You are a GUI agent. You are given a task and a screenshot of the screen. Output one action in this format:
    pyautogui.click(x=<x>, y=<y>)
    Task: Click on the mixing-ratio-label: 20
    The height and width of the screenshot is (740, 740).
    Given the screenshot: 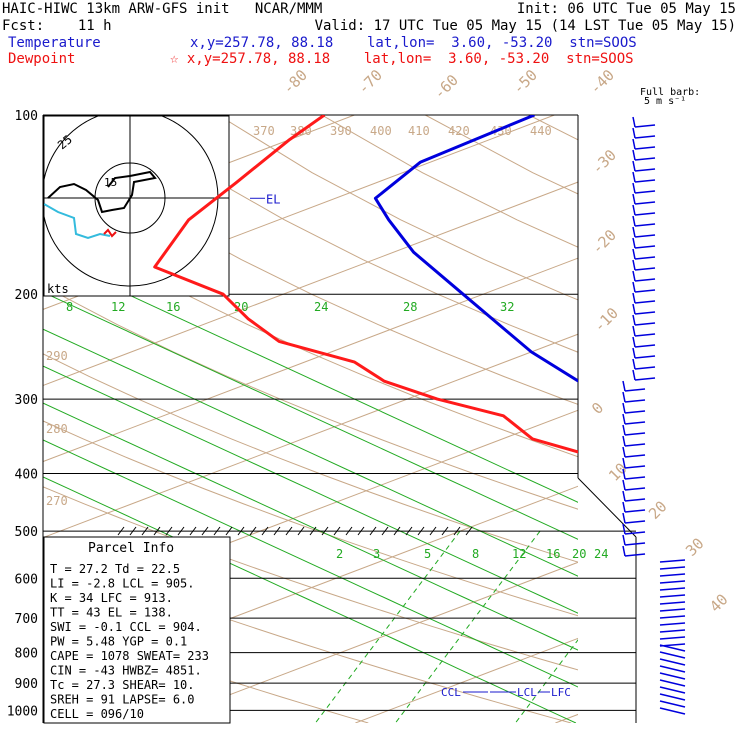 What is the action you would take?
    pyautogui.click(x=579, y=554)
    